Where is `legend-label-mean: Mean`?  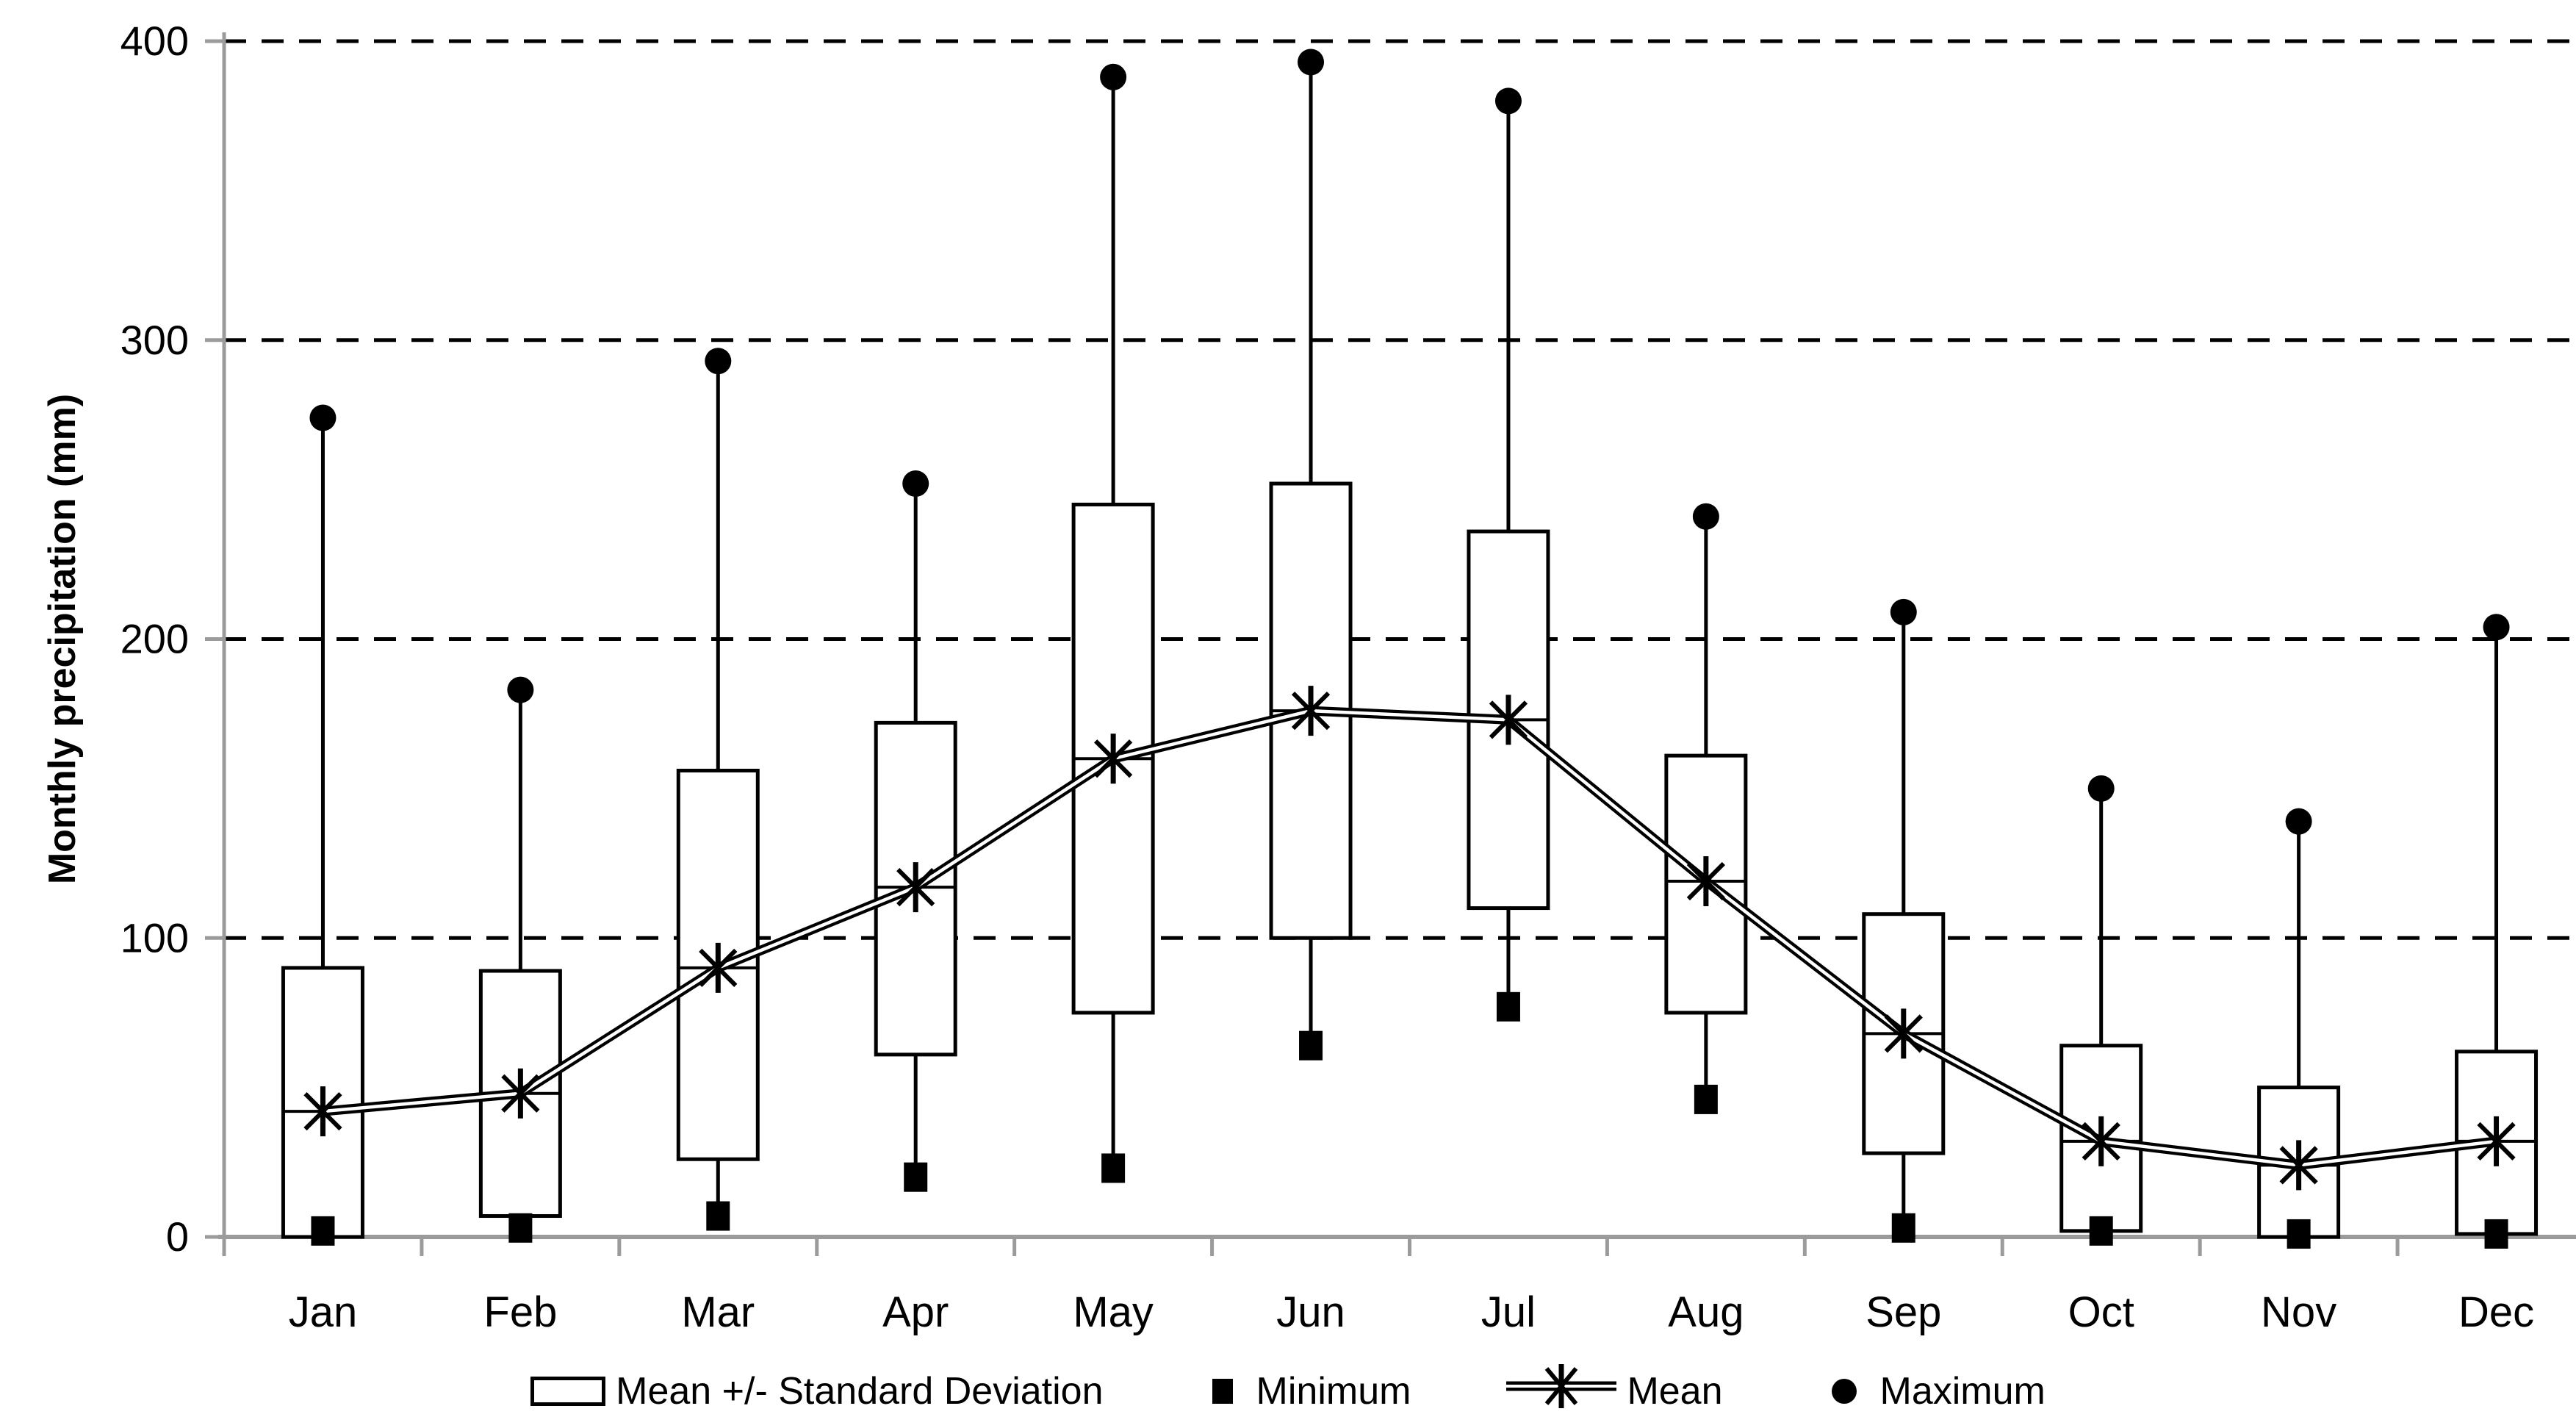 legend-label-mean: Mean is located at coordinates (1675, 1391).